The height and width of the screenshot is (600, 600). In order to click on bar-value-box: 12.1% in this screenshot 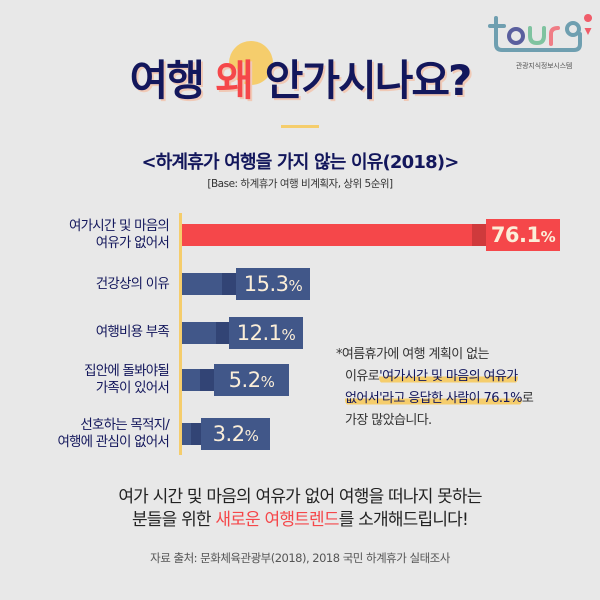, I will do `click(266, 333)`.